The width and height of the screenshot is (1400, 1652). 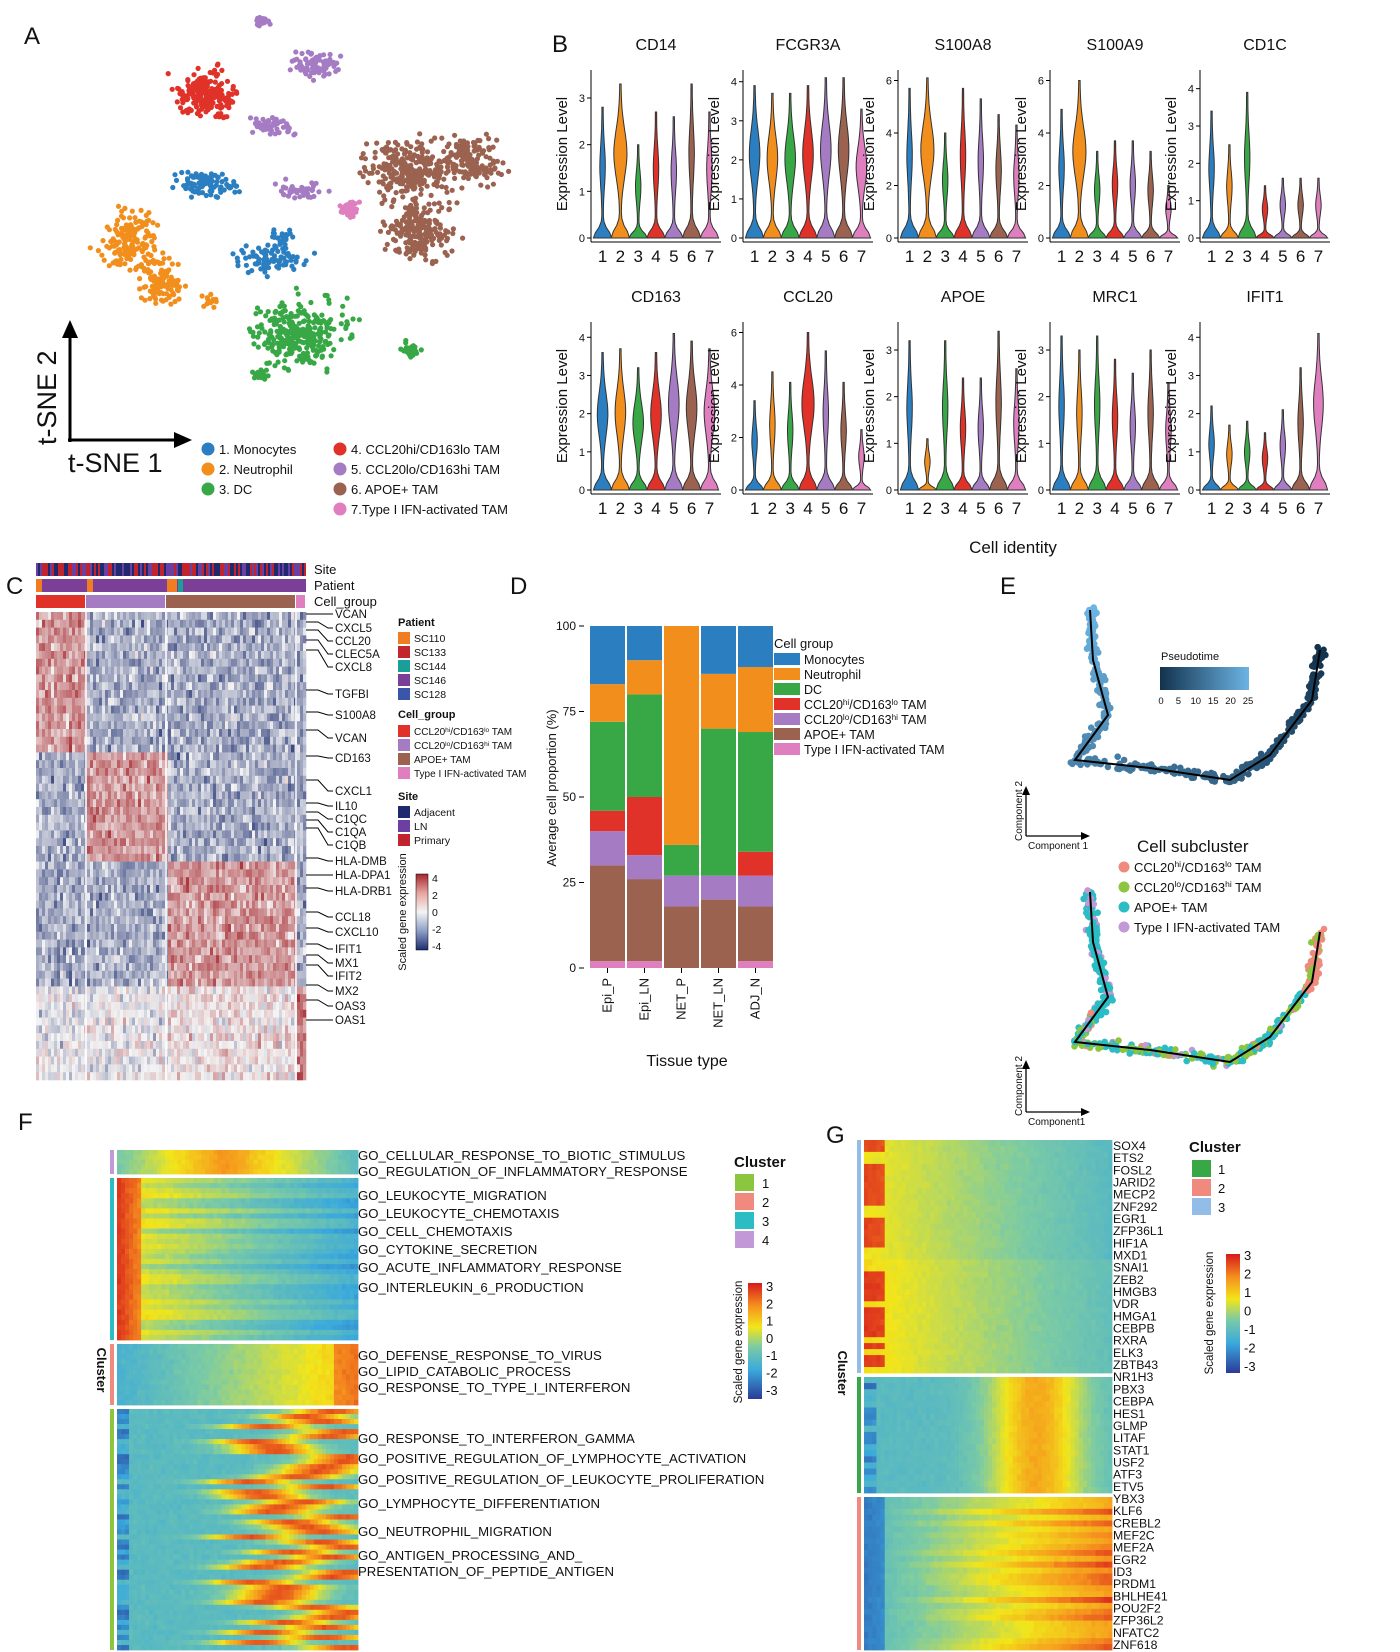 I want to click on x-tick-label: 4, so click(x=1114, y=508).